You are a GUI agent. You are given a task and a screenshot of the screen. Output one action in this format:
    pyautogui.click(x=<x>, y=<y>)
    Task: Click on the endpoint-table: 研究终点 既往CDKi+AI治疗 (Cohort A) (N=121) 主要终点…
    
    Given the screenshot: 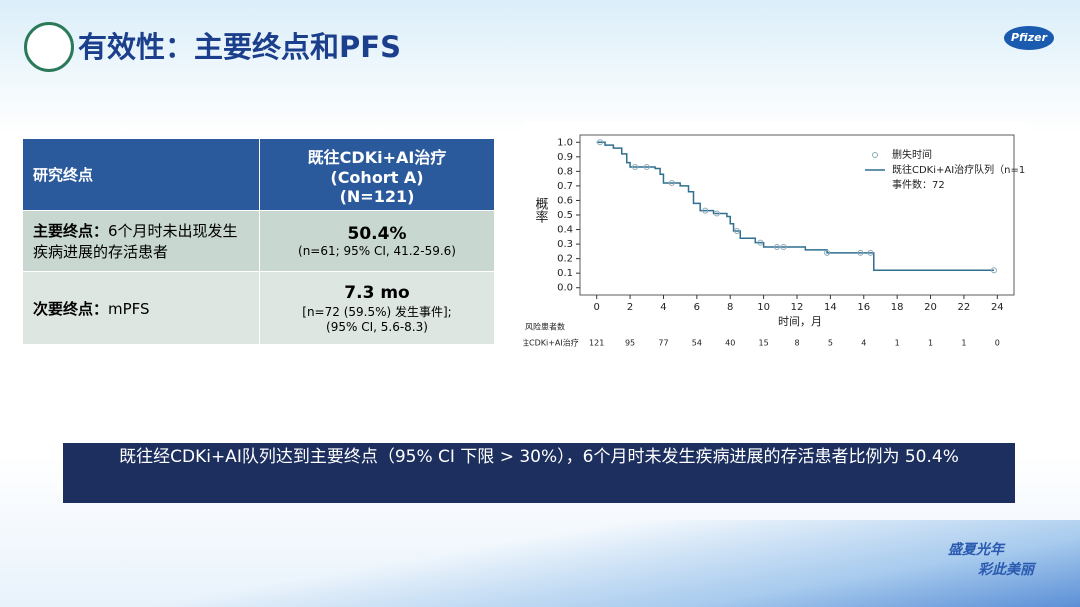 What is the action you would take?
    pyautogui.click(x=258, y=241)
    